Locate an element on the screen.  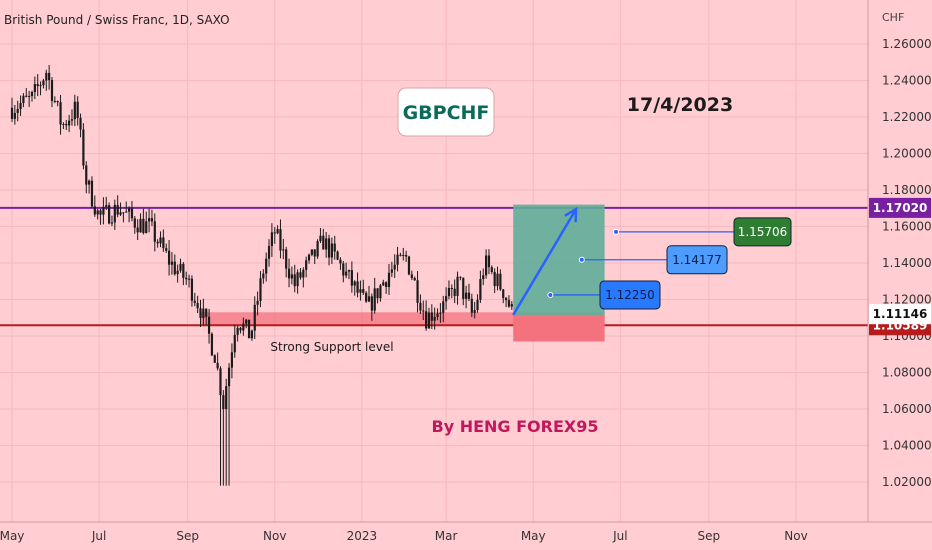
resistance-badge is located at coordinates (900, 207).